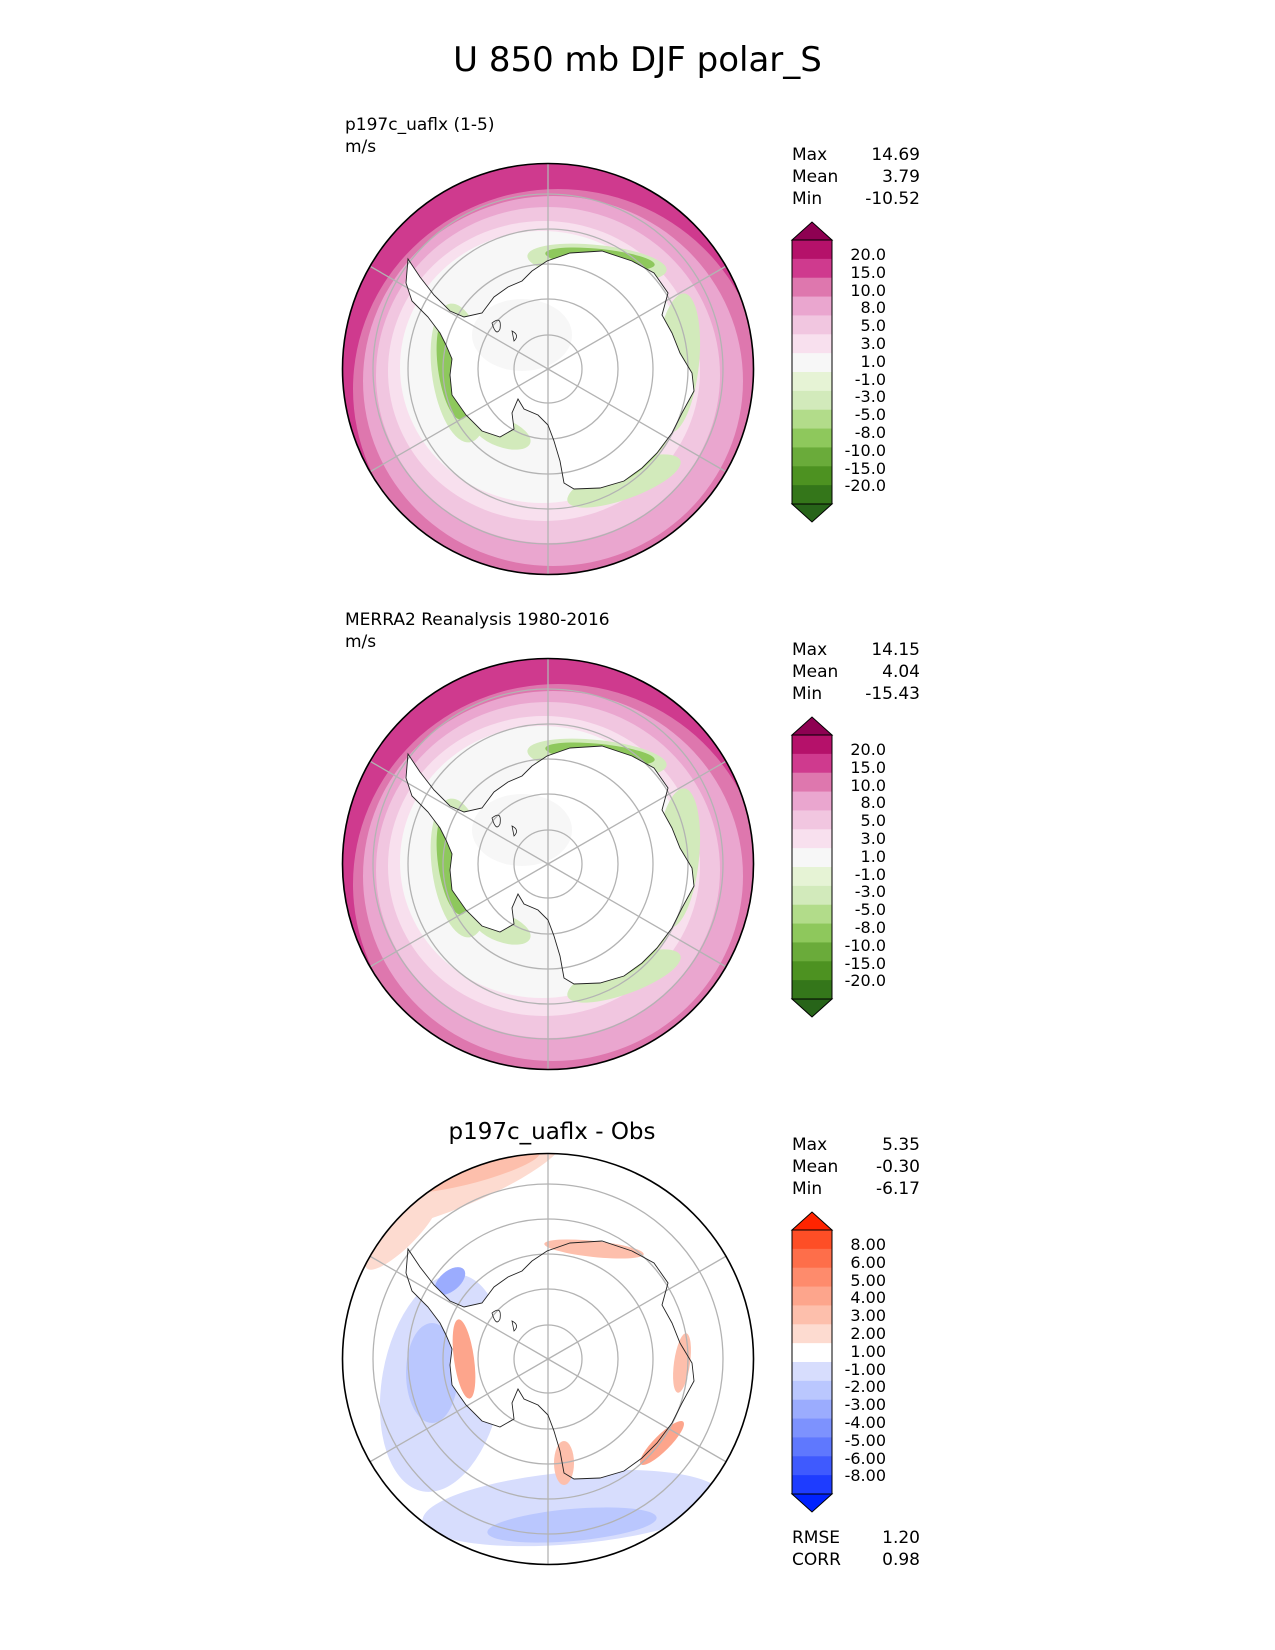 This screenshot has height=1650, width=1275. Describe the element at coordinates (868, 1351) in the screenshot. I see `colorbar-tick-label: 1.00` at that location.